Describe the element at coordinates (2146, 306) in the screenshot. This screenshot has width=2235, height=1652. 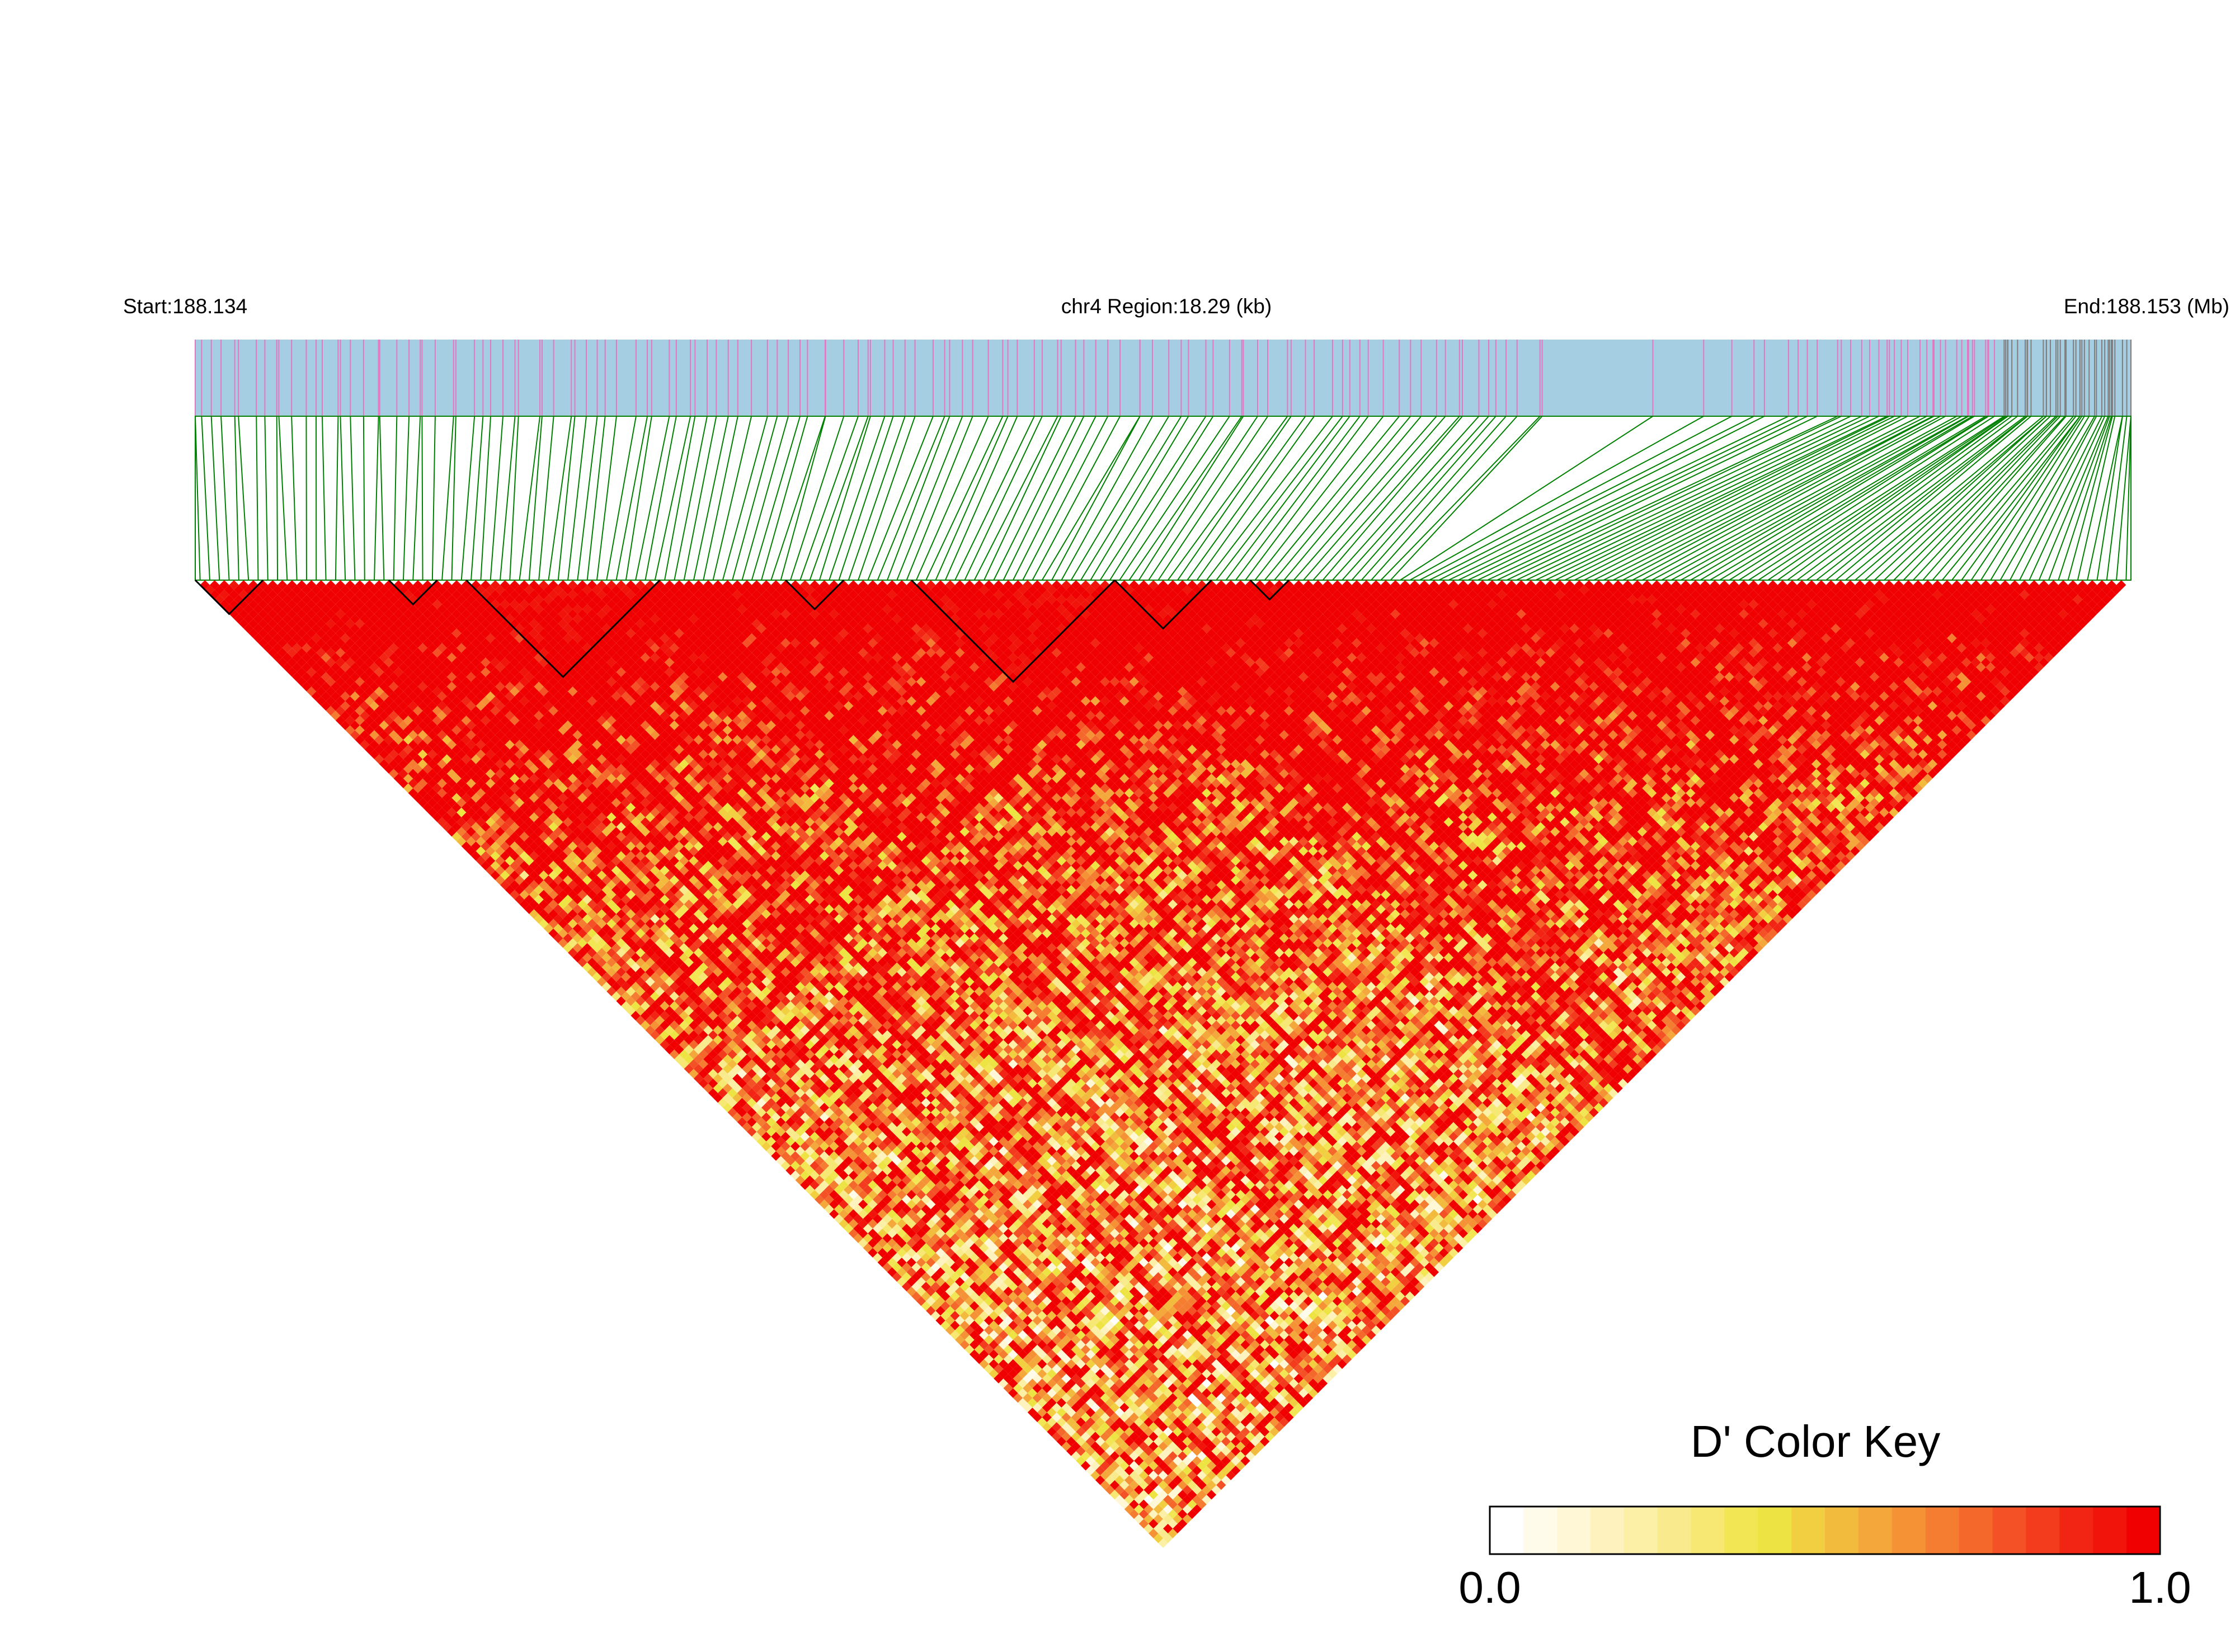
I see `region-end-label: End:188.153 (Mb)` at that location.